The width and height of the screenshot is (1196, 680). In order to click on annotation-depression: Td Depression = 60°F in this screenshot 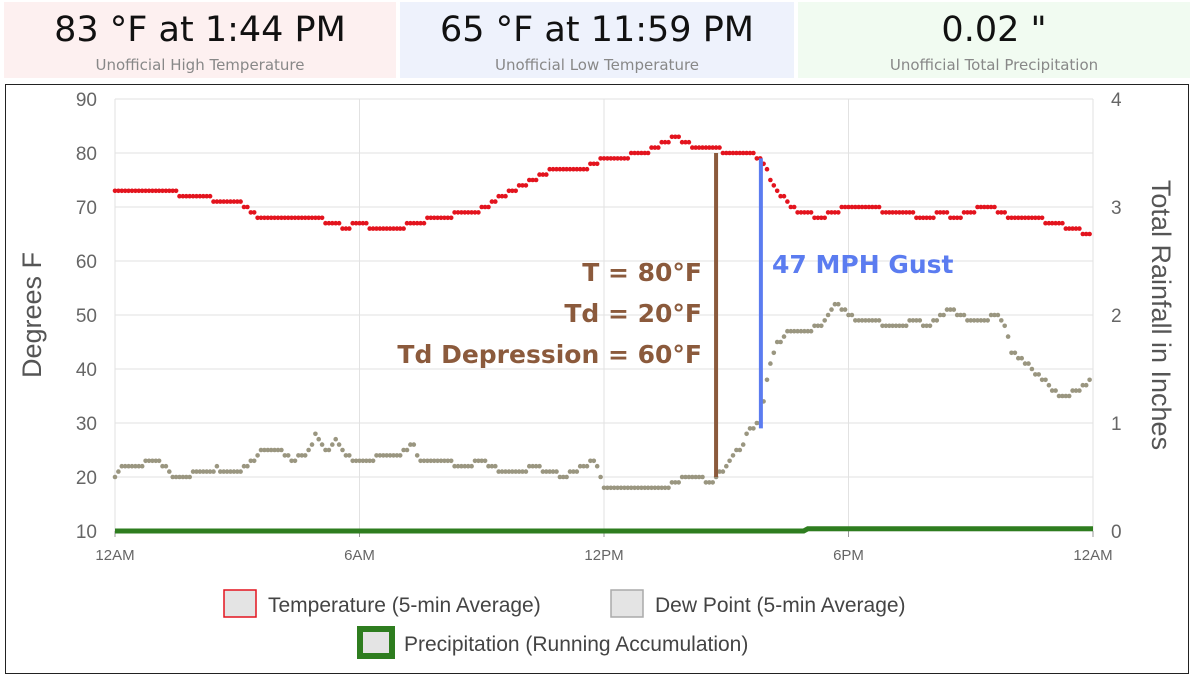, I will do `click(549, 354)`.